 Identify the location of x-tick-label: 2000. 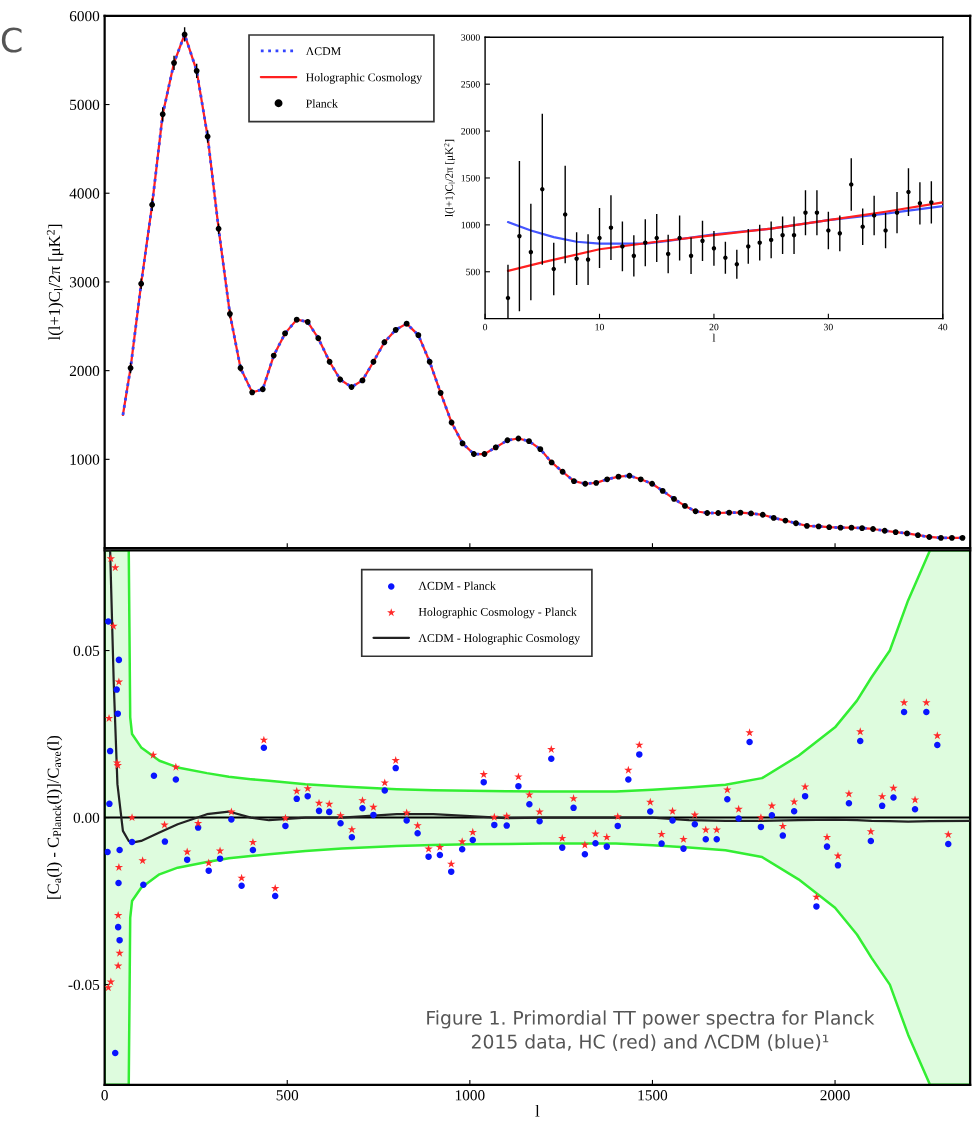
(835, 1095).